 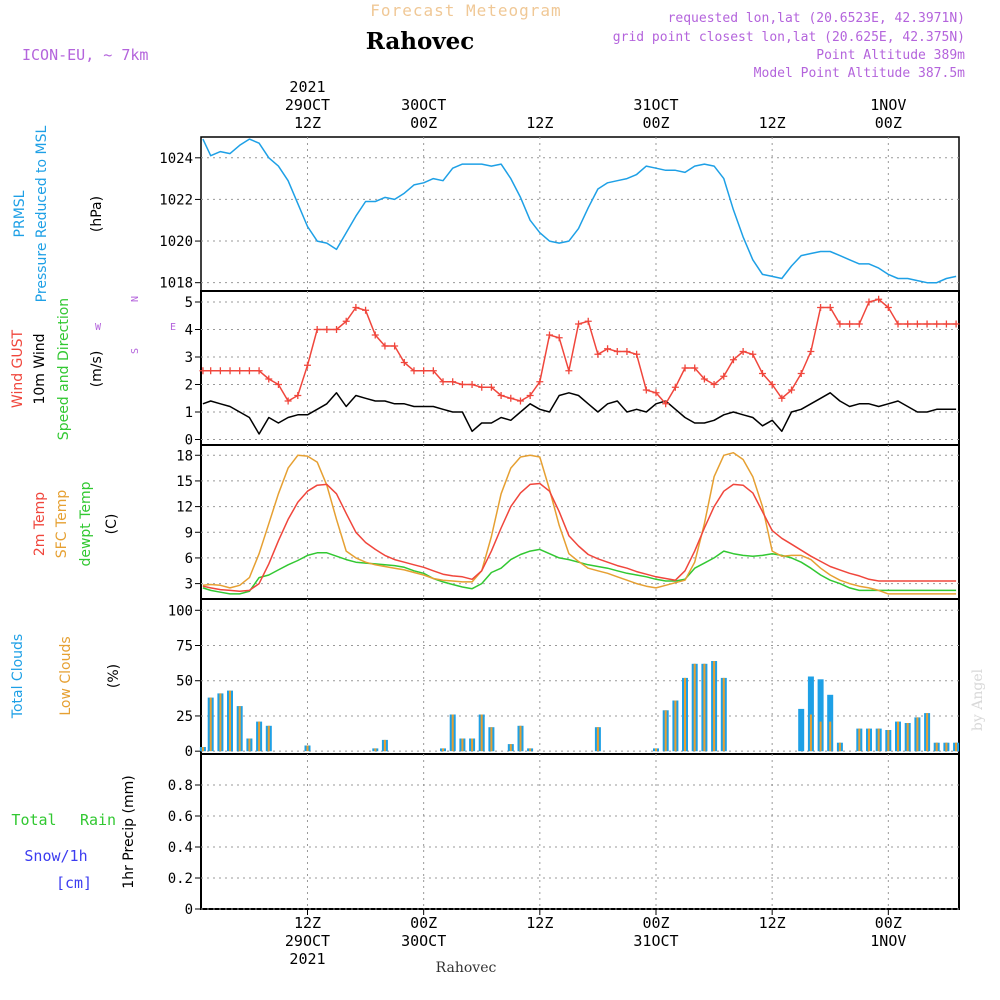 I want to click on y-tick-label: 100, so click(x=180, y=611).